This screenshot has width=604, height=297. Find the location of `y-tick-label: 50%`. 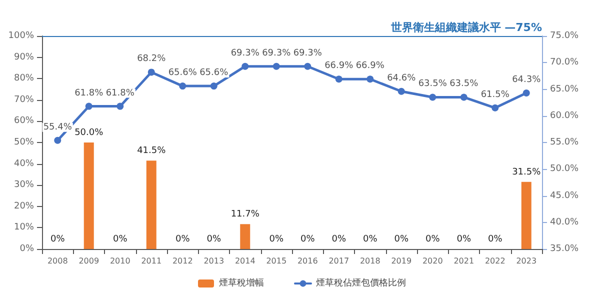

y-tick-label: 50% is located at coordinates (24, 143).